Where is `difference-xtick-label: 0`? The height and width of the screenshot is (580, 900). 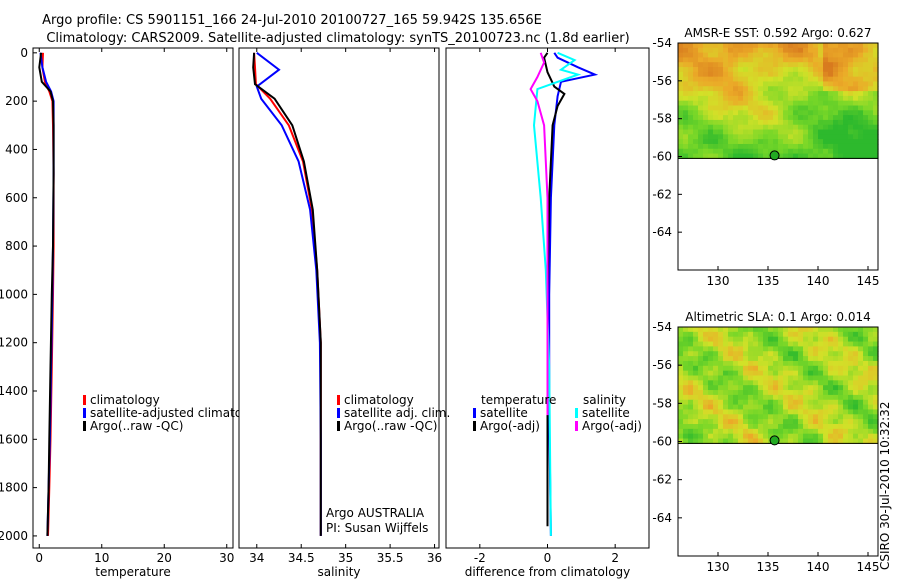 difference-xtick-label: 0 is located at coordinates (548, 558).